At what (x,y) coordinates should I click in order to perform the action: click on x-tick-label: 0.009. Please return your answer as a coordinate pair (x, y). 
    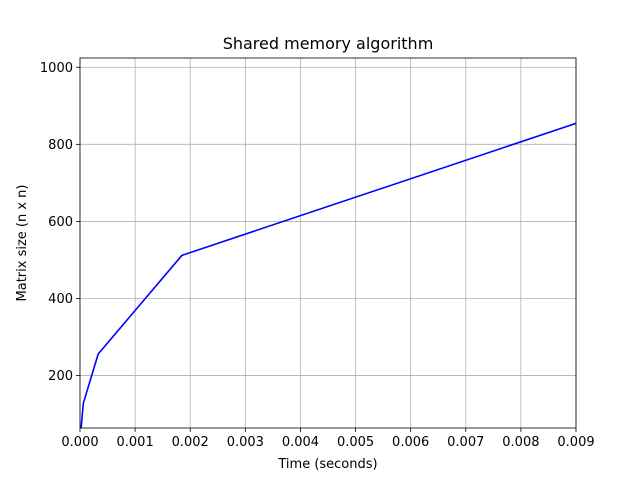
    Looking at the image, I should click on (575, 442).